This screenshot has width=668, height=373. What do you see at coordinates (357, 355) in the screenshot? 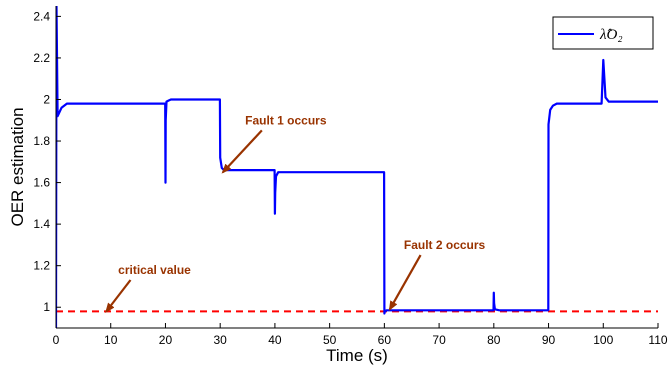
I see `x-axis-title: Time (s)` at bounding box center [357, 355].